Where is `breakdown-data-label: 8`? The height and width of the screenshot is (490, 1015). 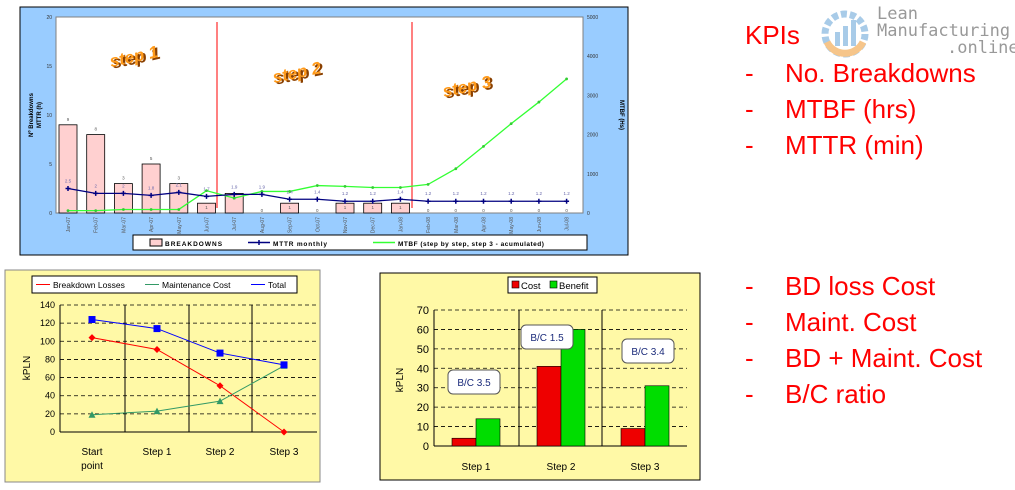
breakdown-data-label: 8 is located at coordinates (95, 129).